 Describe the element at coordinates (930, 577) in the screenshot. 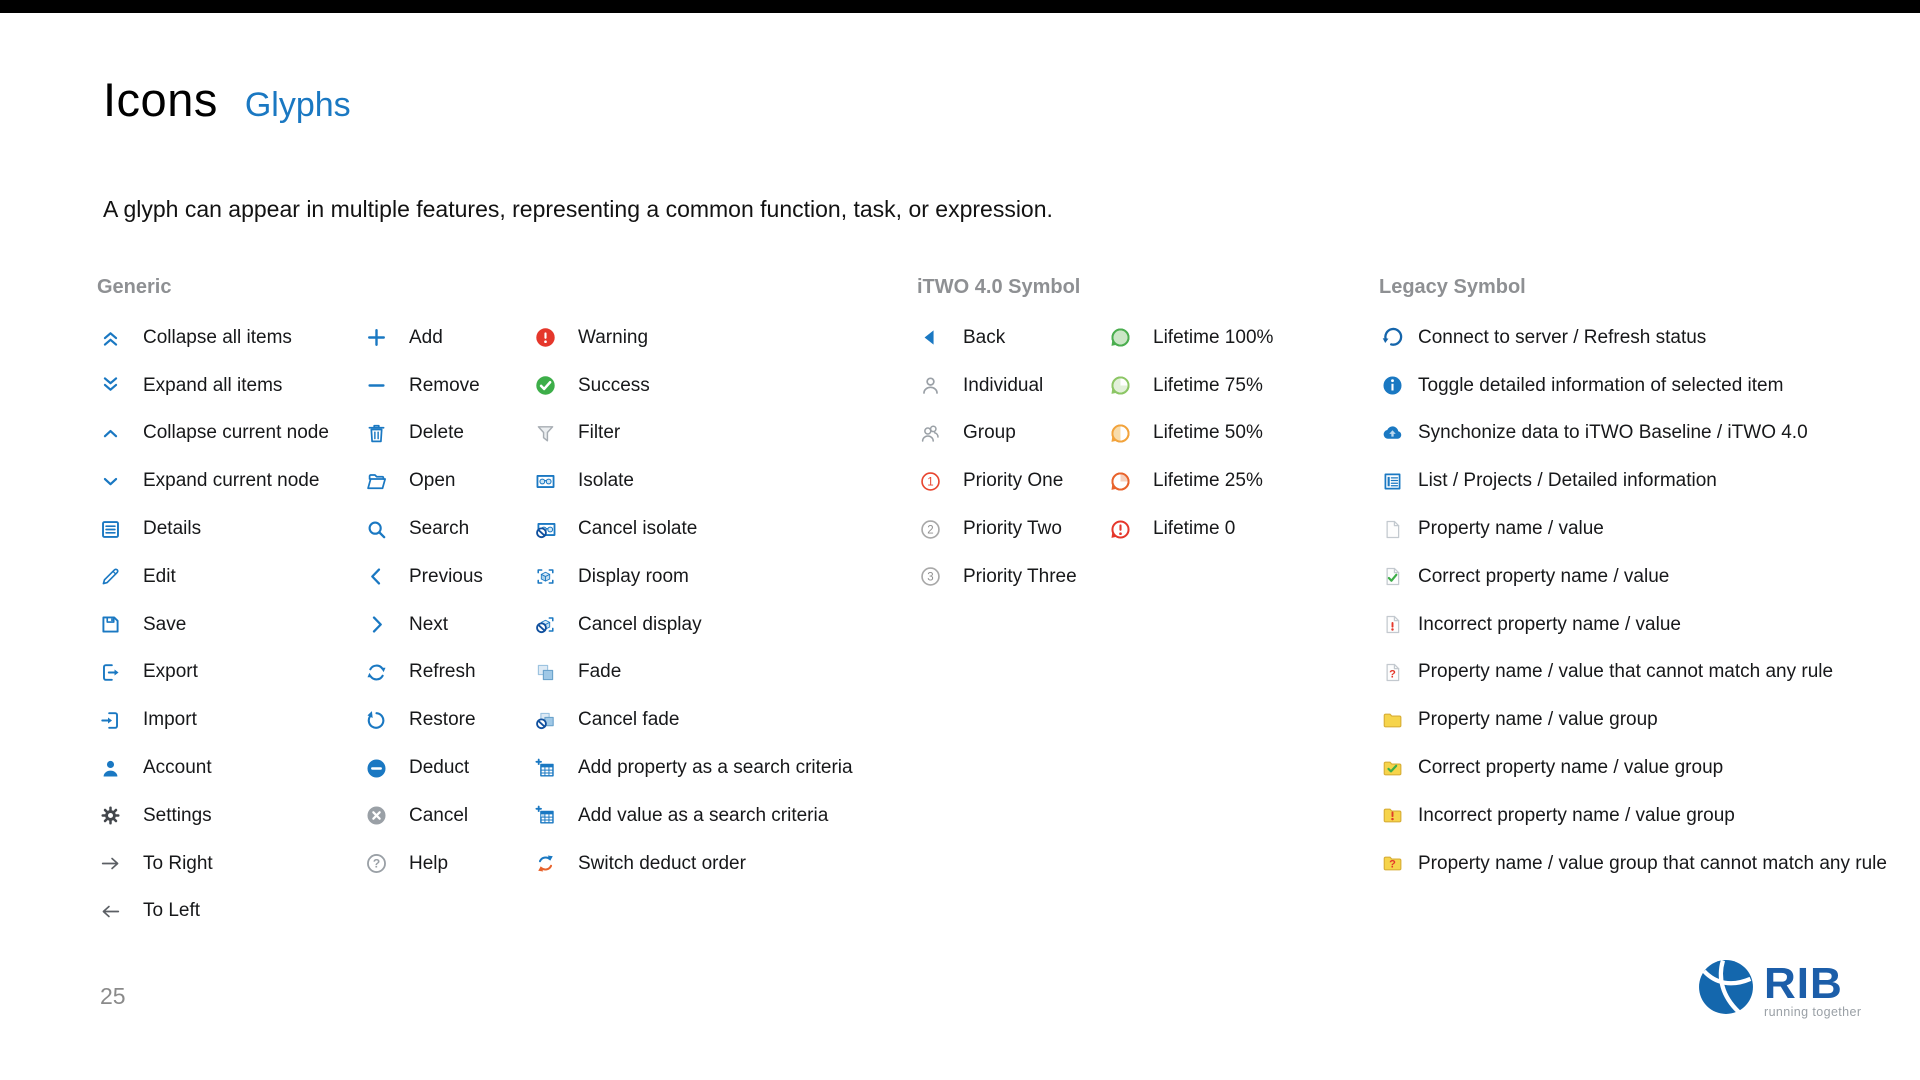

I see `priority-3-icon: 3` at that location.